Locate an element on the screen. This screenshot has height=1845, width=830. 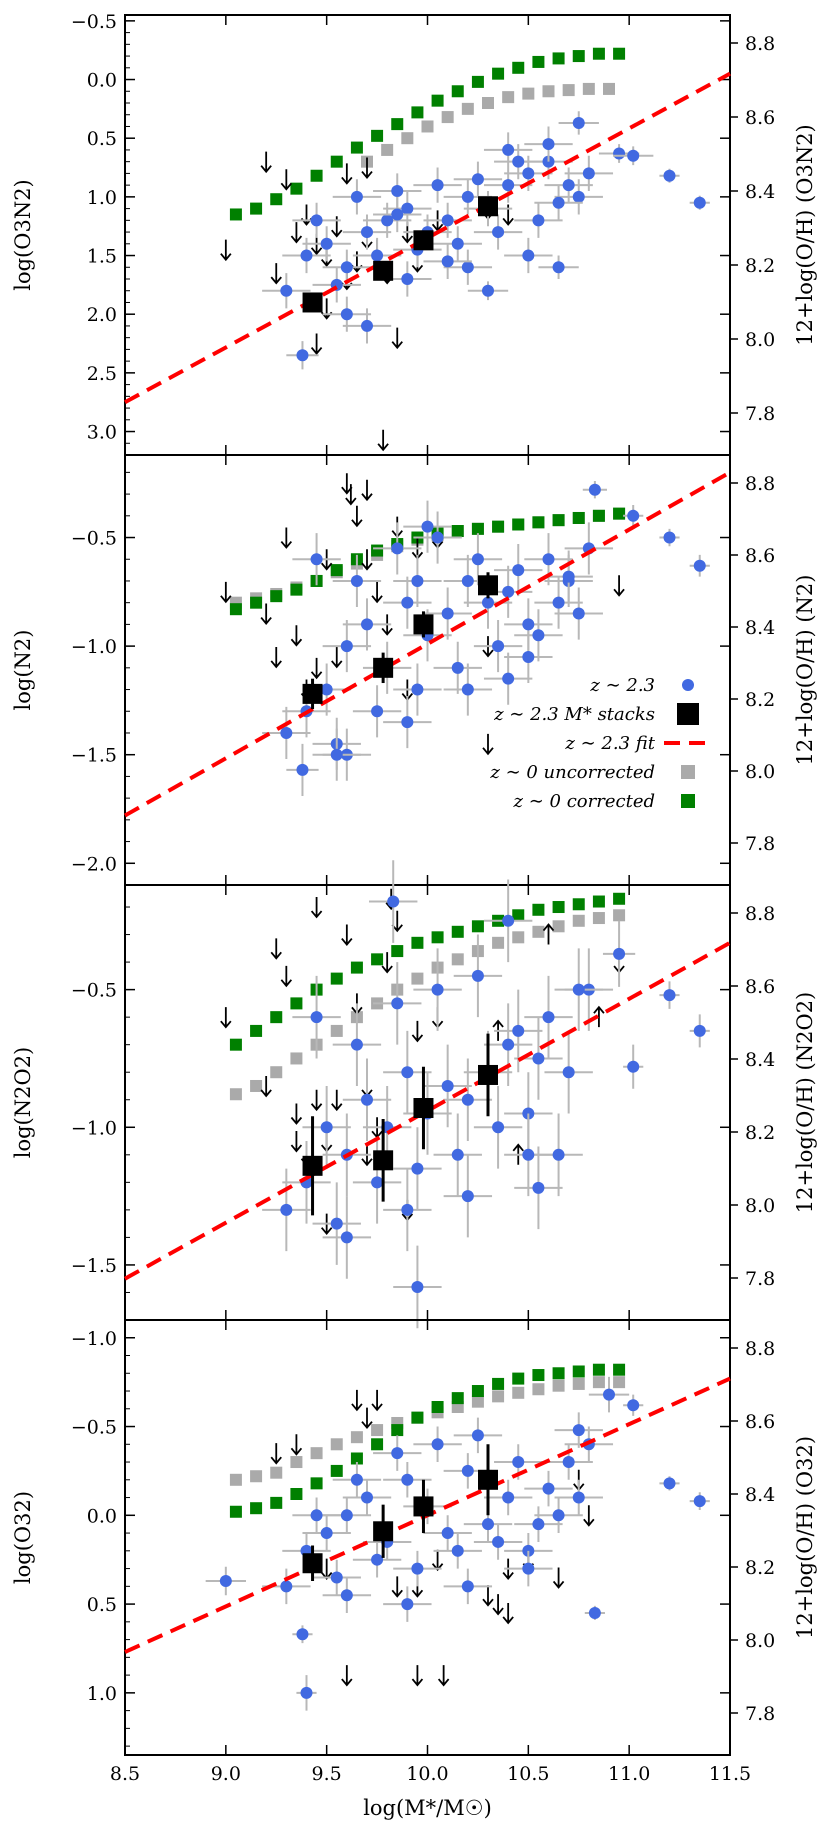
right-tick-label: 8.2 is located at coordinates (760, 1133).